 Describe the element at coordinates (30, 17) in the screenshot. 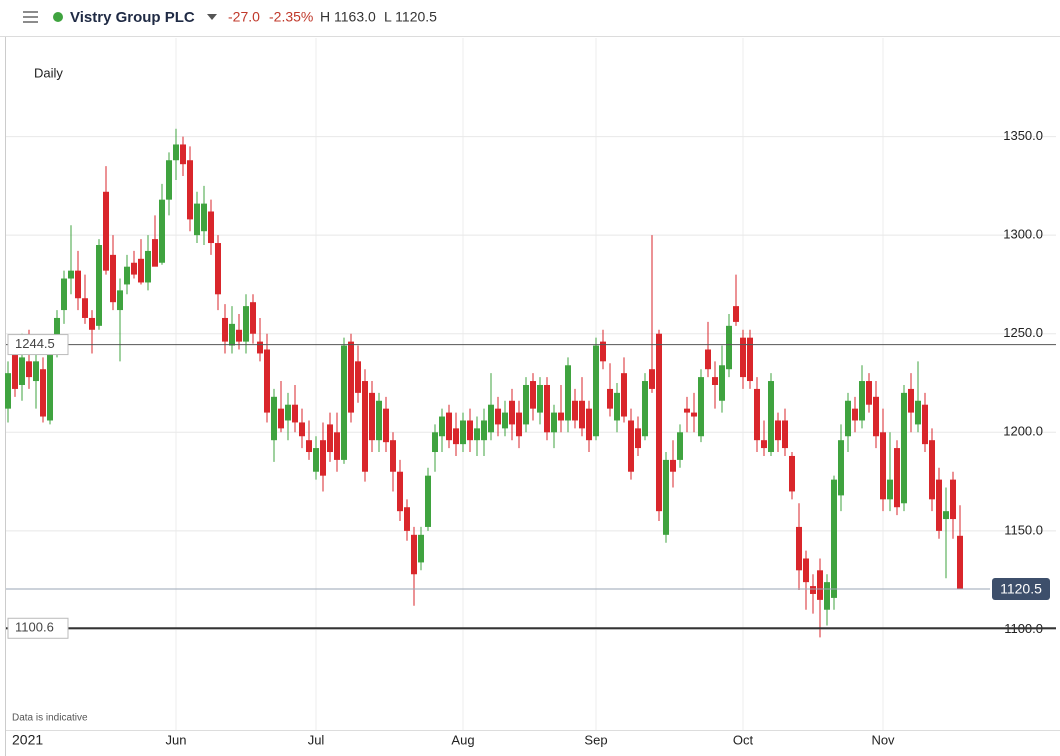

I see `menu-icon` at that location.